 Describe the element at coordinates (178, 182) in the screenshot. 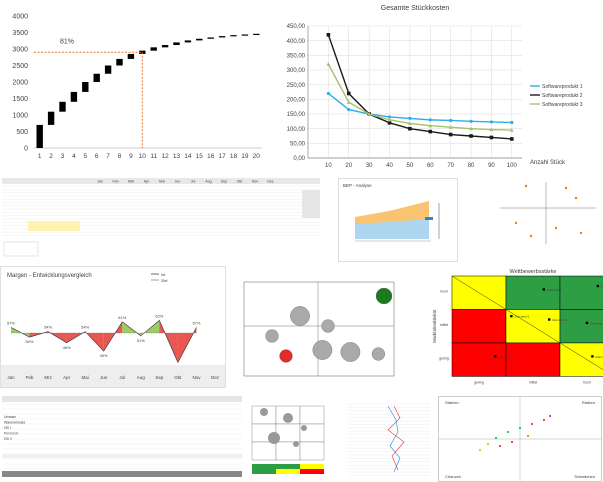

I see `table-head-cell: Jun` at that location.